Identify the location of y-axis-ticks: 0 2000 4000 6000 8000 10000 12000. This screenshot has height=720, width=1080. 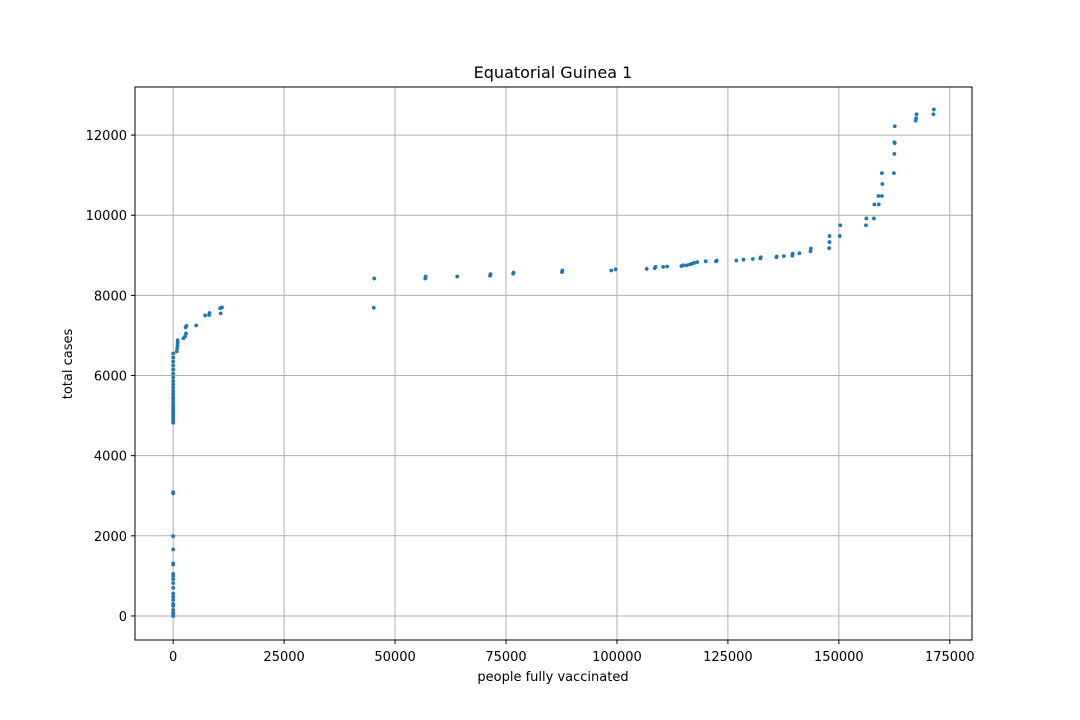
(110, 377).